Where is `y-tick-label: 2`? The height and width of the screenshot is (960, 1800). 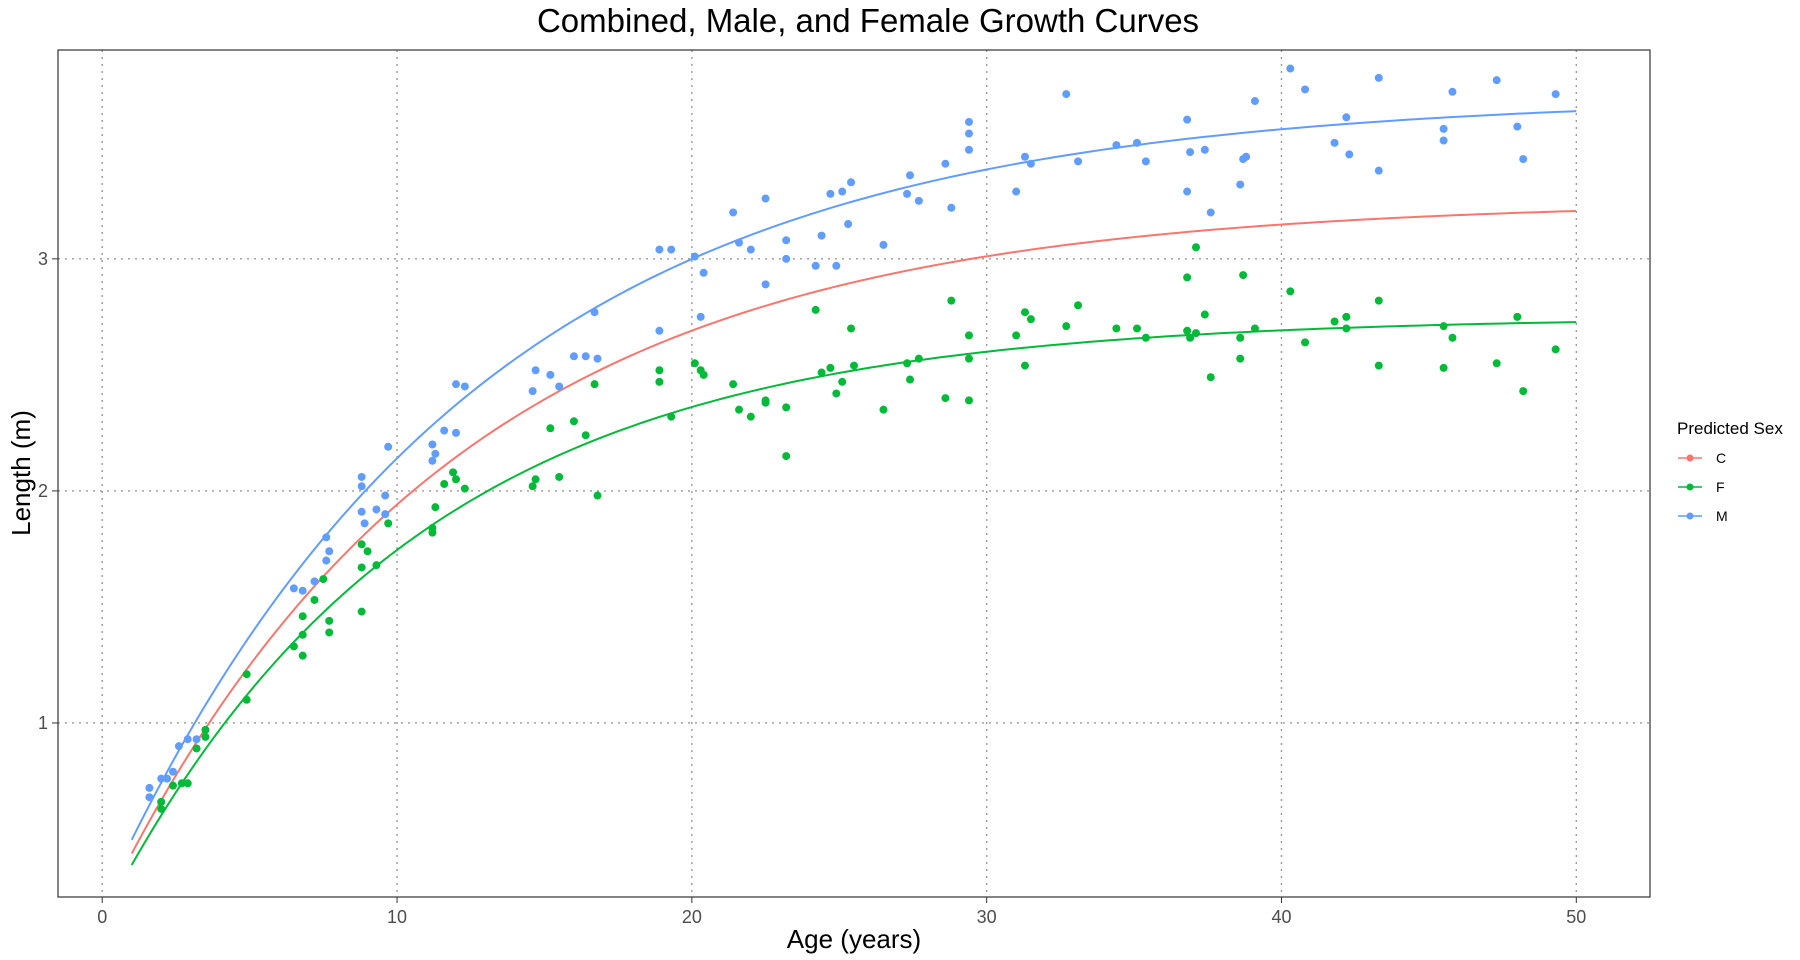
y-tick-label: 2 is located at coordinates (43, 491).